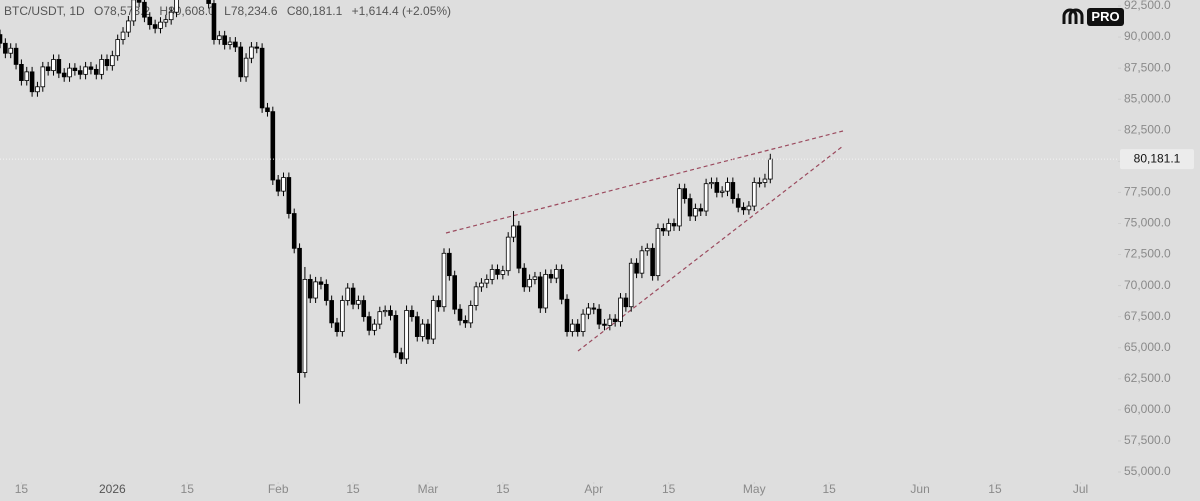  I want to click on x-tick-label: Jun, so click(919, 489).